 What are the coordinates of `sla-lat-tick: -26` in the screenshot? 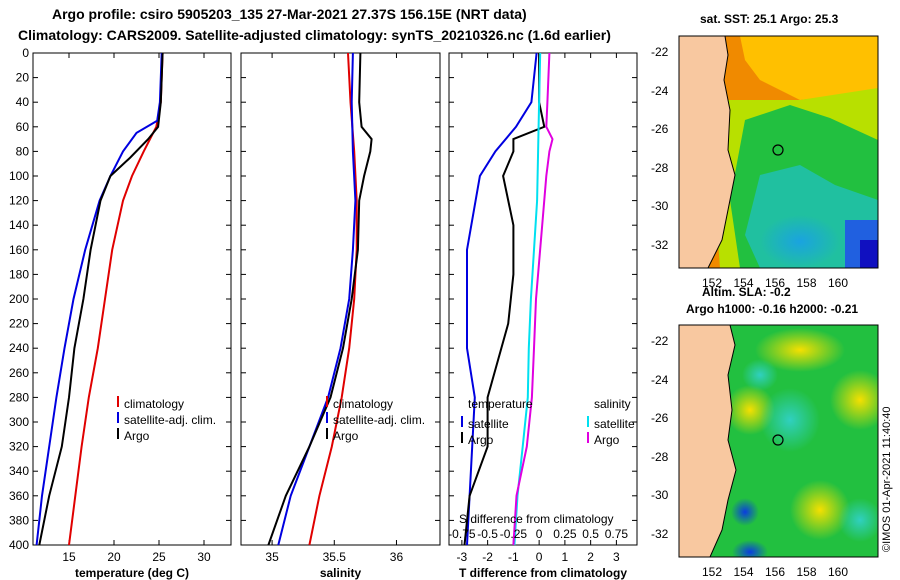 It's located at (660, 418).